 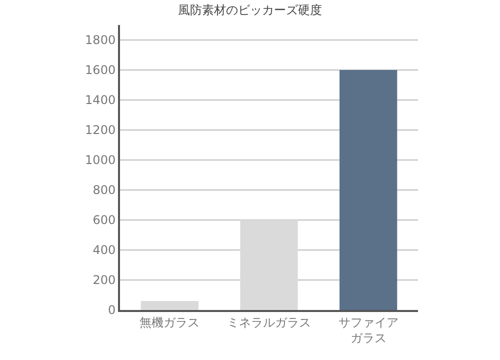 What do you see at coordinates (104, 250) in the screenshot?
I see `y-tick-label: 400` at bounding box center [104, 250].